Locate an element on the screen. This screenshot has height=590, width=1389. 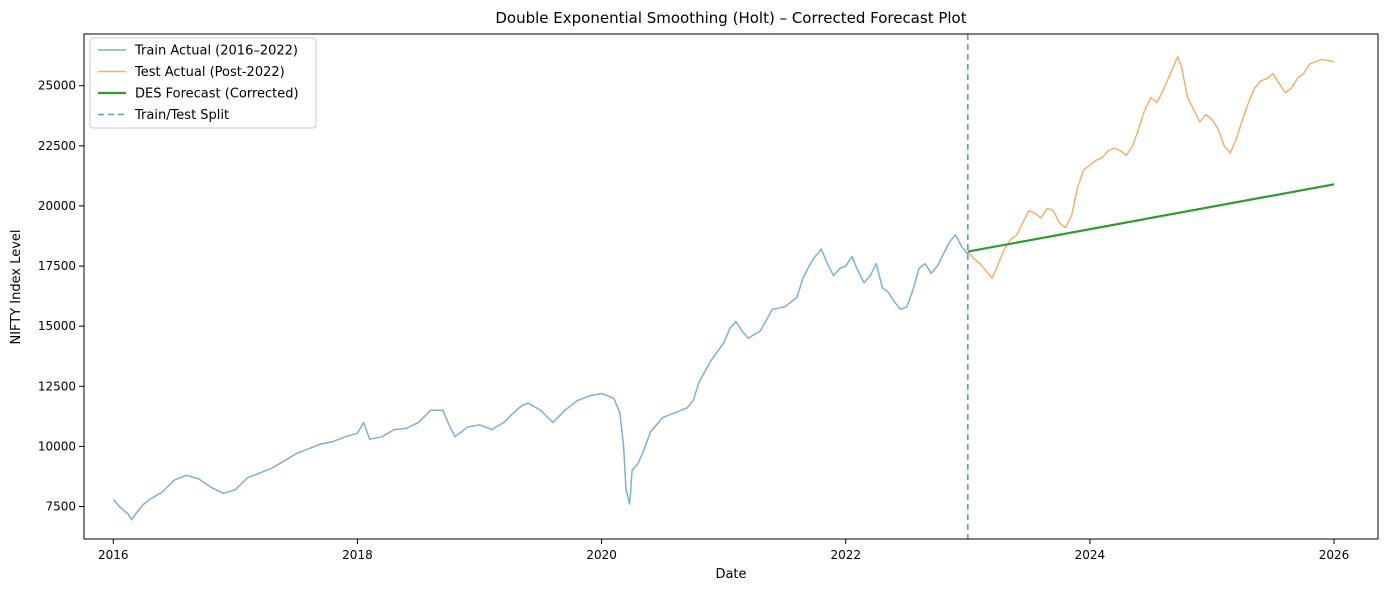
y-tick-label: 12500 is located at coordinates (57, 386).